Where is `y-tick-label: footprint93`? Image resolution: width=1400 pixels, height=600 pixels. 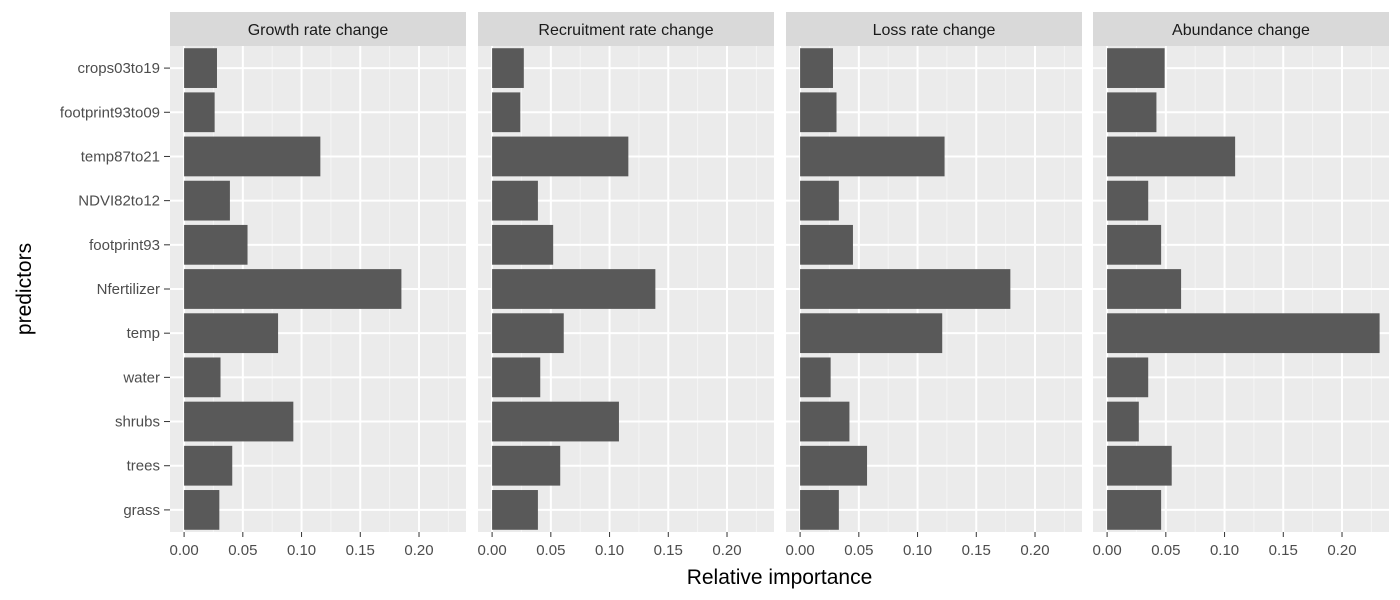
y-tick-label: footprint93 is located at coordinates (124, 245).